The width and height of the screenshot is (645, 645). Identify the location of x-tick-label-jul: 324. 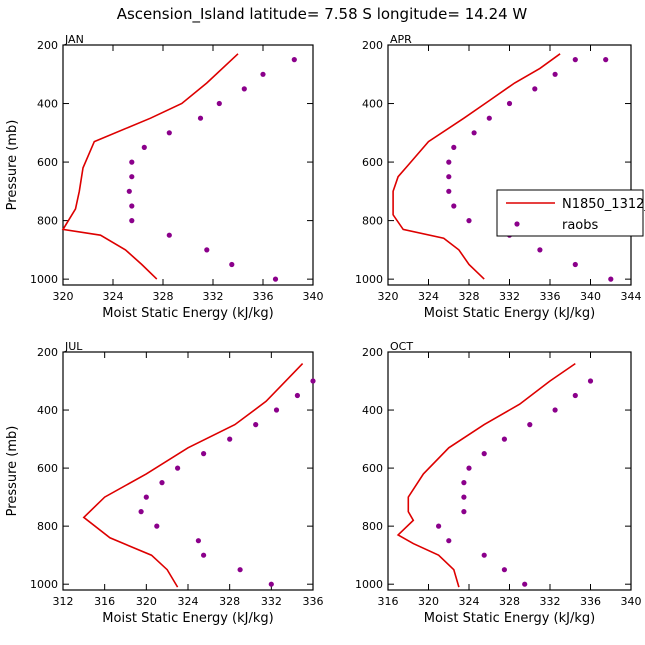
(188, 601).